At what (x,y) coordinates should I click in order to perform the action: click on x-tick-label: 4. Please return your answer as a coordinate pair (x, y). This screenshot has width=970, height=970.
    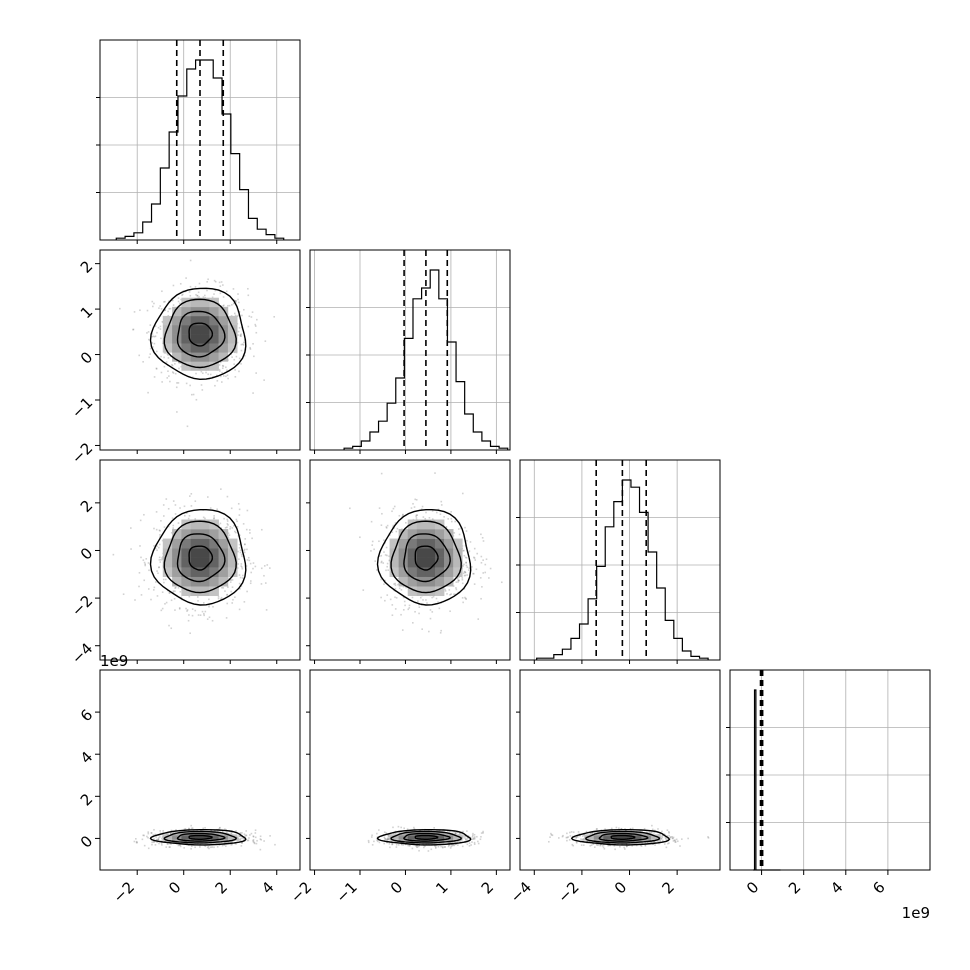
    Looking at the image, I should click on (836, 887).